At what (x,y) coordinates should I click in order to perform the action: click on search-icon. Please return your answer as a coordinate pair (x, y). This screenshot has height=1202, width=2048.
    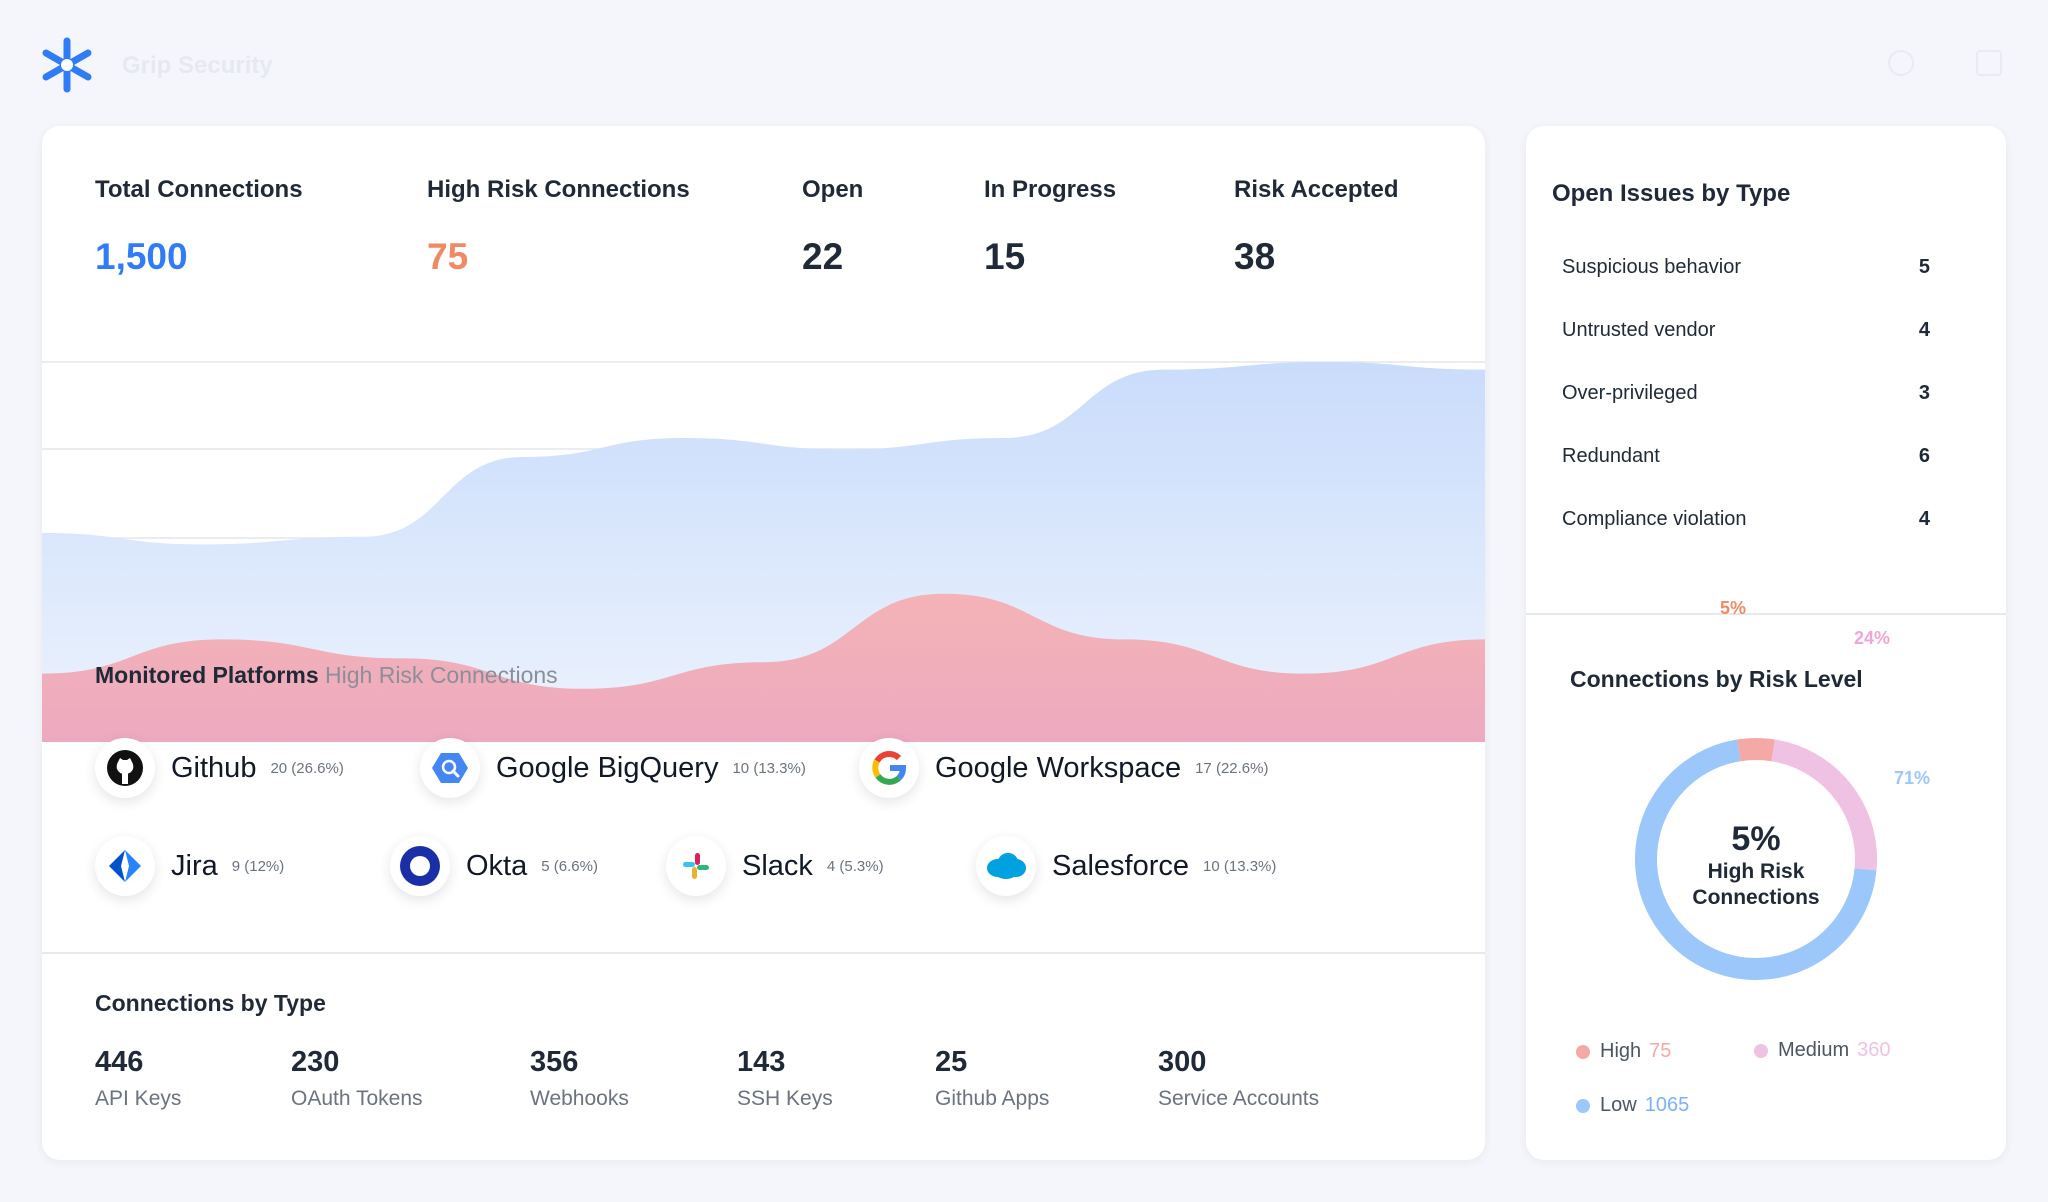
    Looking at the image, I should click on (1901, 63).